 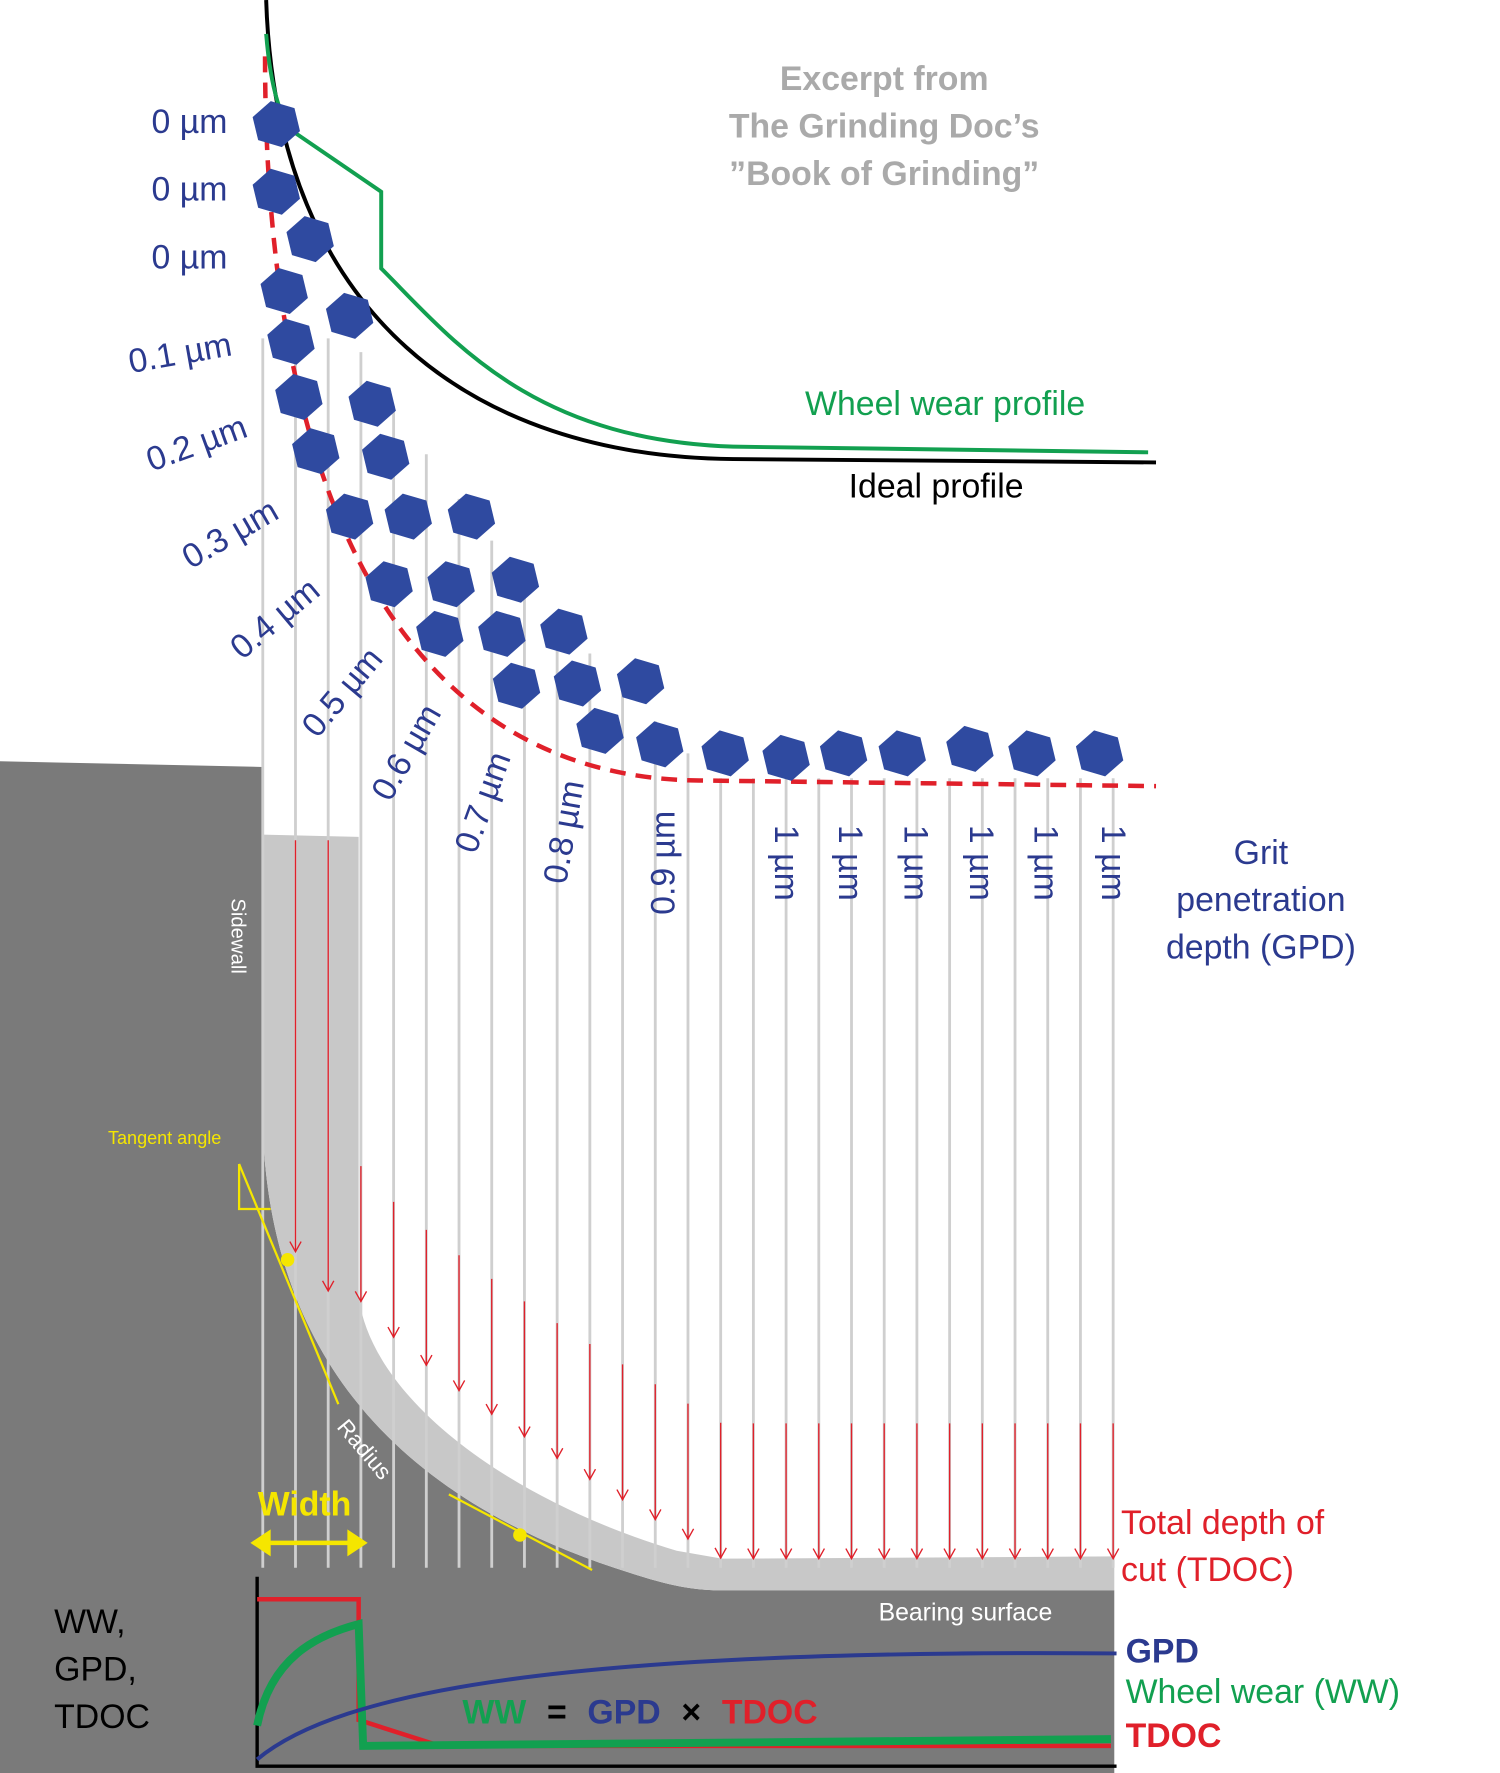 What do you see at coordinates (164, 1138) in the screenshot?
I see `tangent-label: Tangent angle` at bounding box center [164, 1138].